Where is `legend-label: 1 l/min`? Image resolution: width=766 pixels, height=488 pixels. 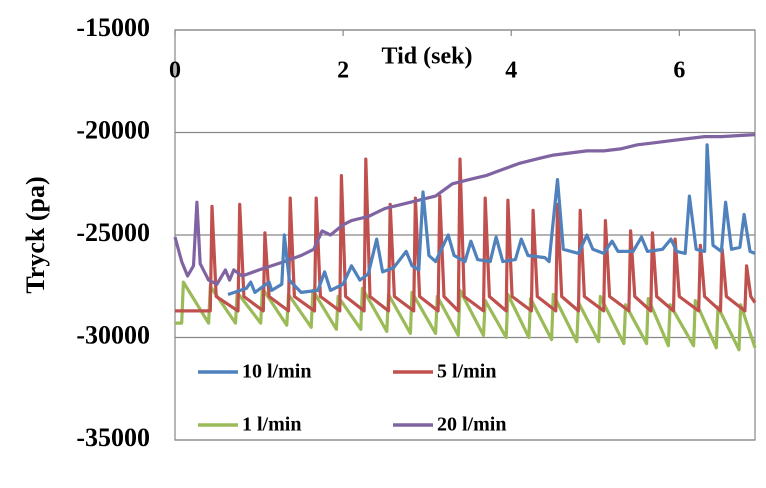 legend-label: 1 l/min is located at coordinates (271, 425).